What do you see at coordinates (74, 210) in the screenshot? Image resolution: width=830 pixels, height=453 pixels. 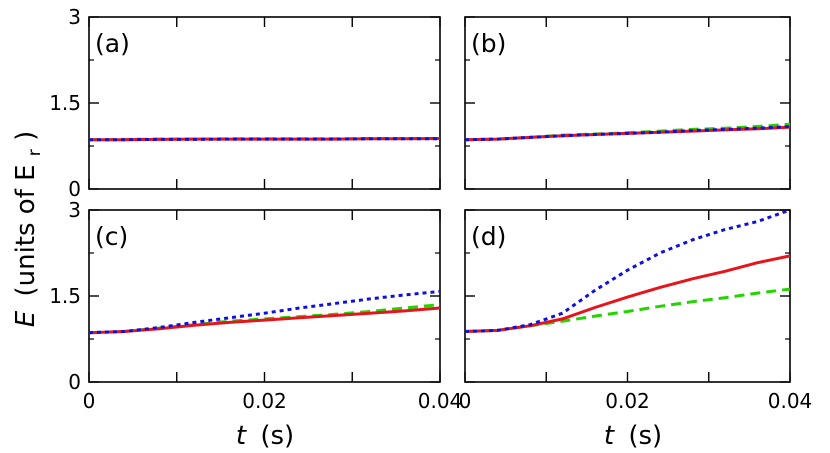 I see `panel-c-ytick-label: 3` at bounding box center [74, 210].